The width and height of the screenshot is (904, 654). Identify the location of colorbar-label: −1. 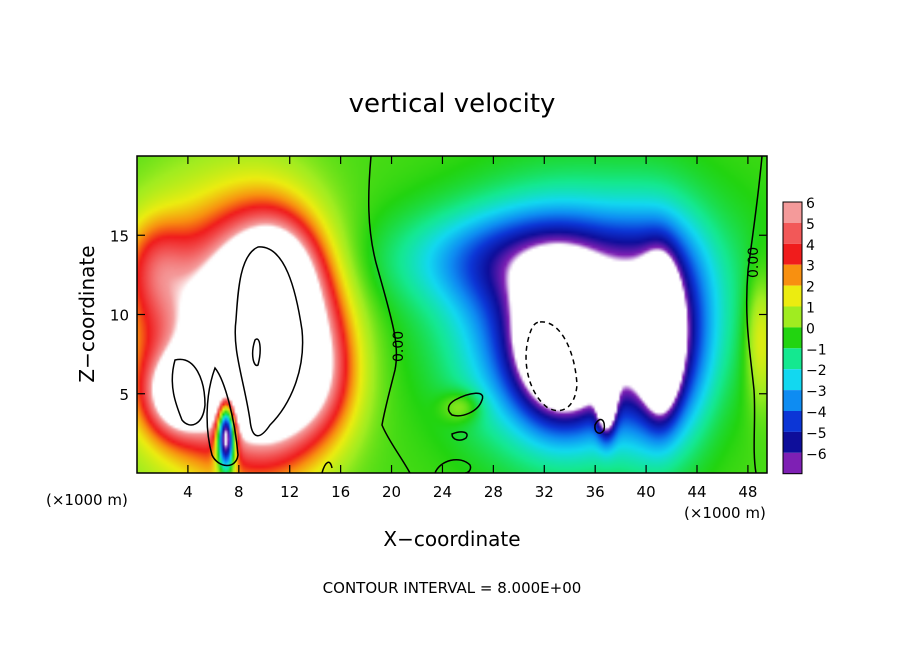
(816, 350).